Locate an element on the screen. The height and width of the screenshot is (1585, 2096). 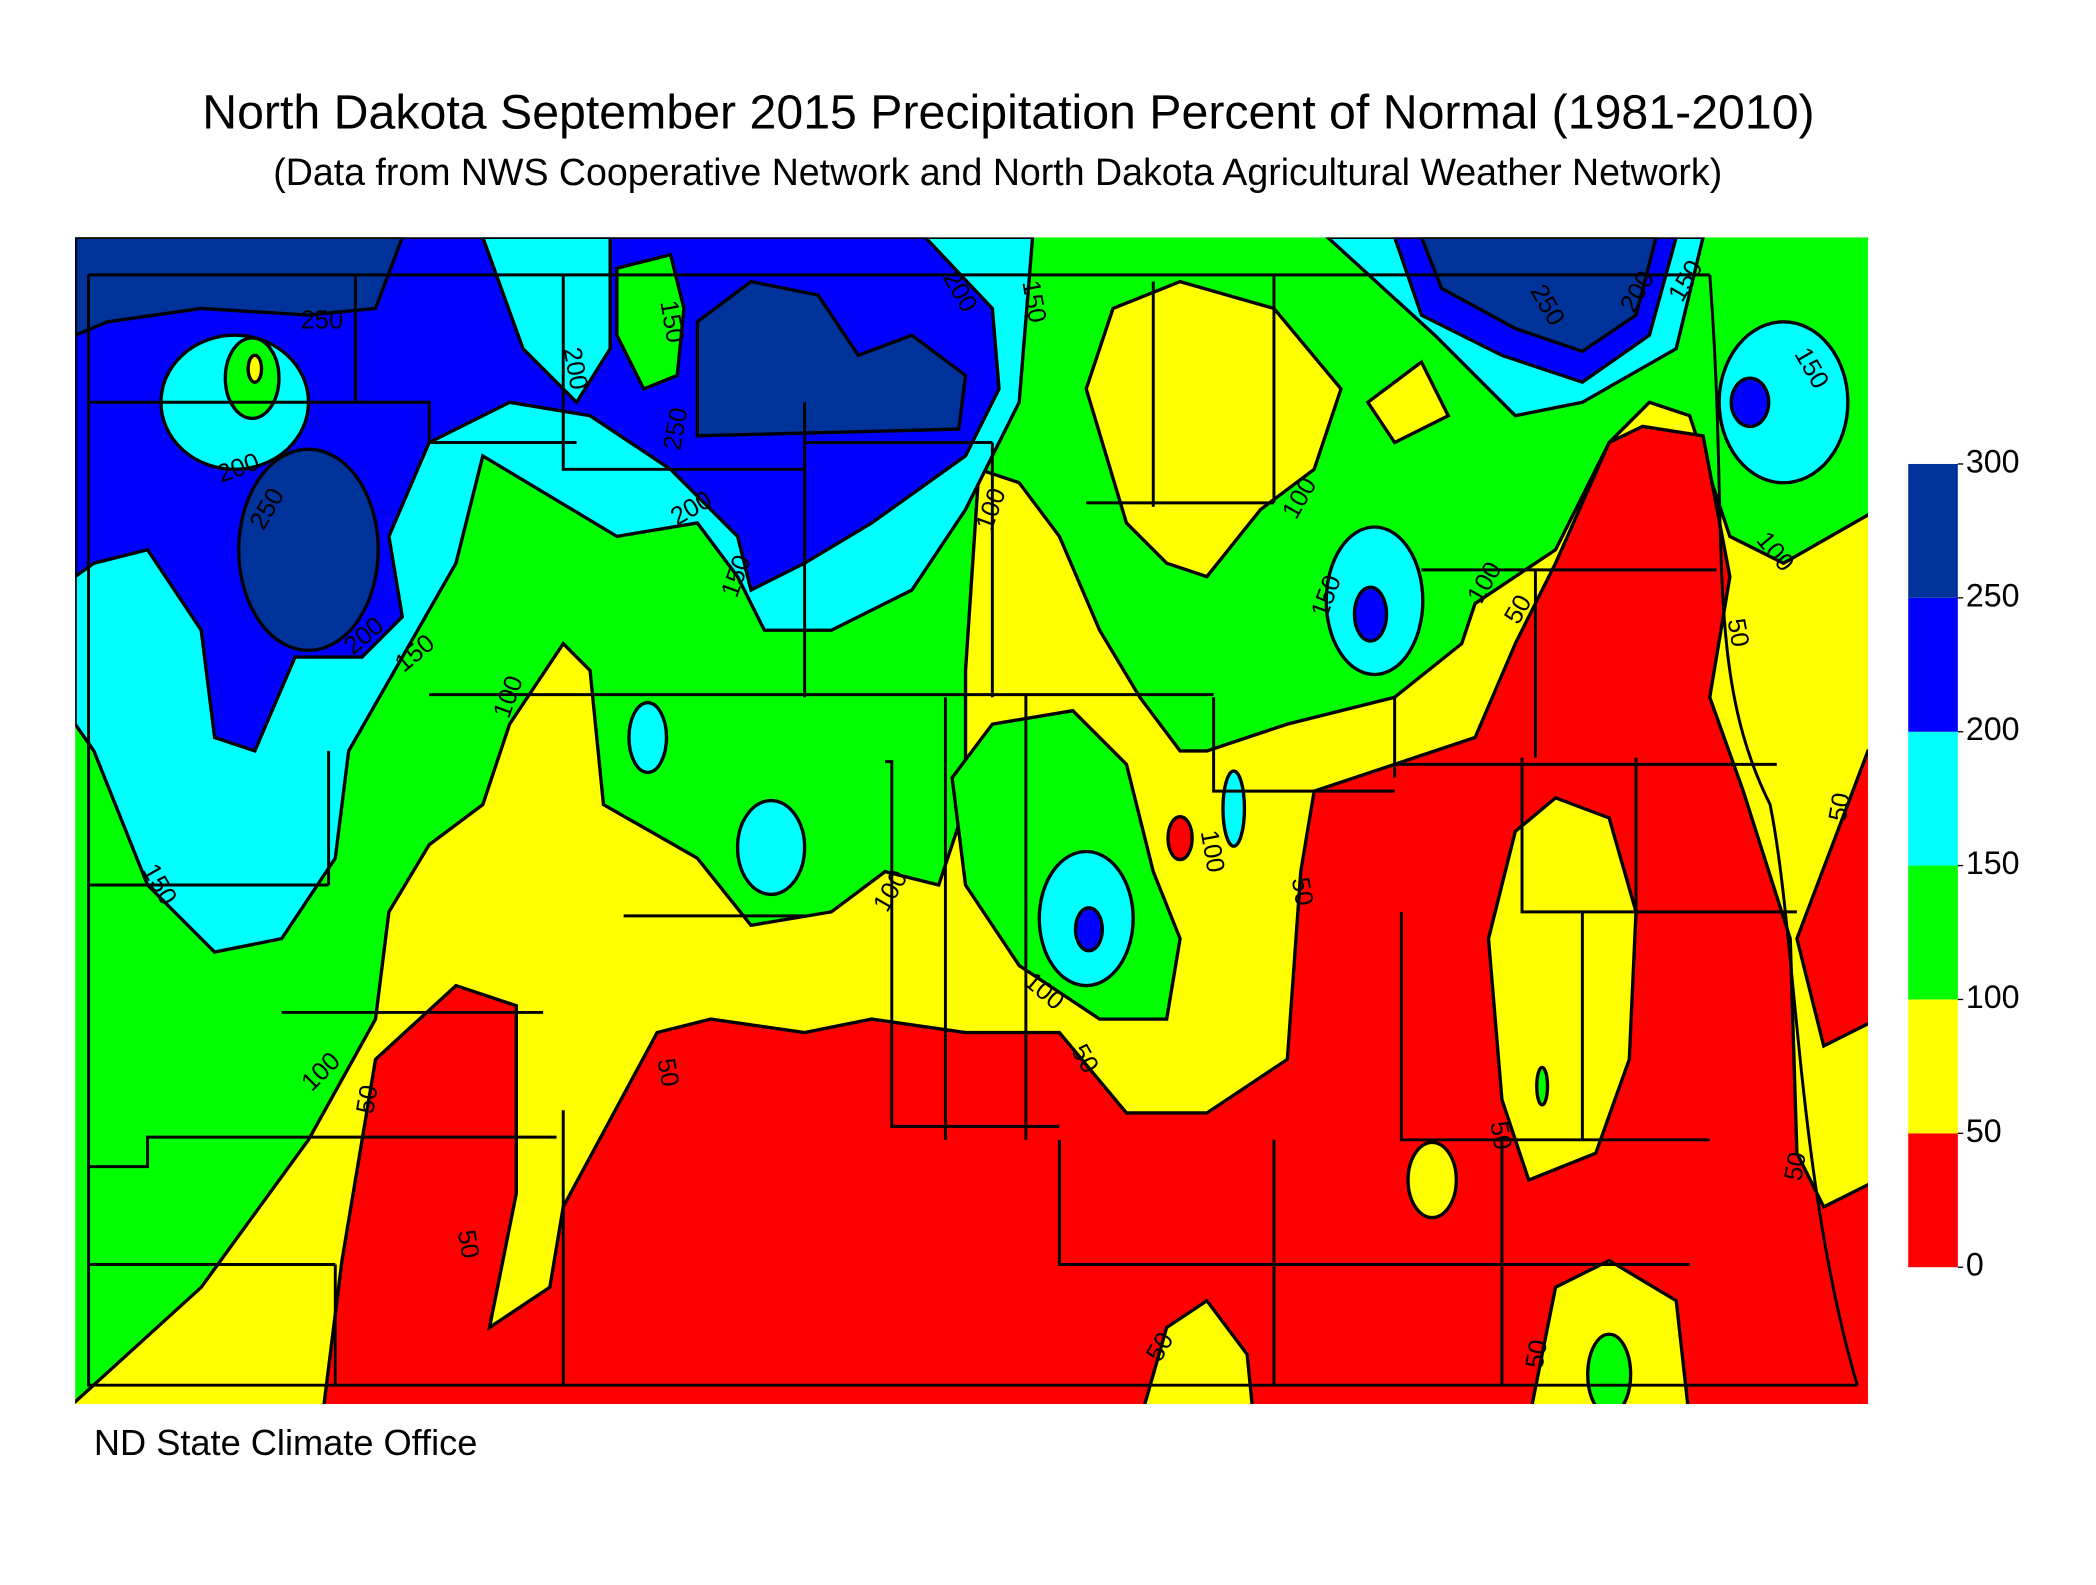
colorbar-label: 50 is located at coordinates (1984, 1131).